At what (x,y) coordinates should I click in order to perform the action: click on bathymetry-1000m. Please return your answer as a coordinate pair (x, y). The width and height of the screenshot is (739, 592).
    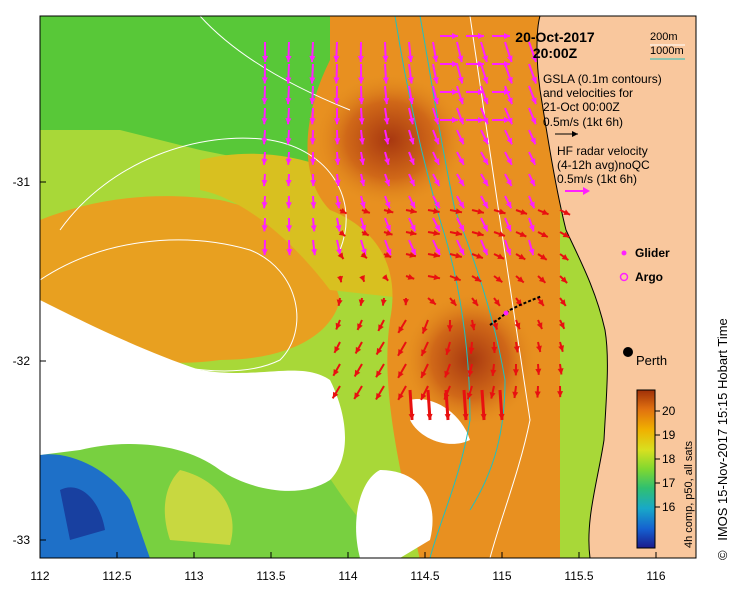
    Looking at the image, I should click on (432, 287).